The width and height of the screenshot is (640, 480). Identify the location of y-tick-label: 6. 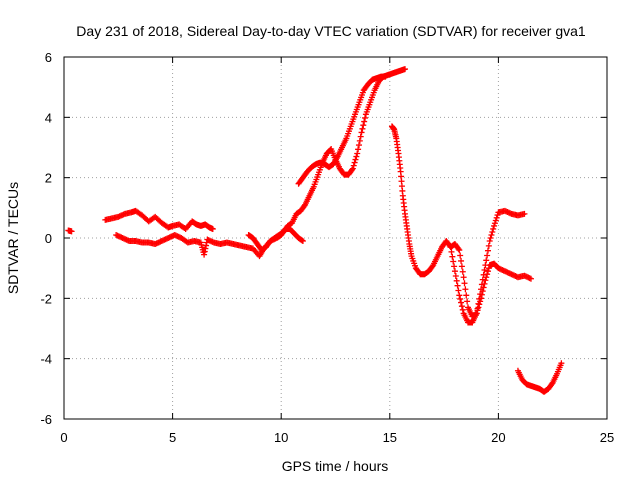
(48, 57).